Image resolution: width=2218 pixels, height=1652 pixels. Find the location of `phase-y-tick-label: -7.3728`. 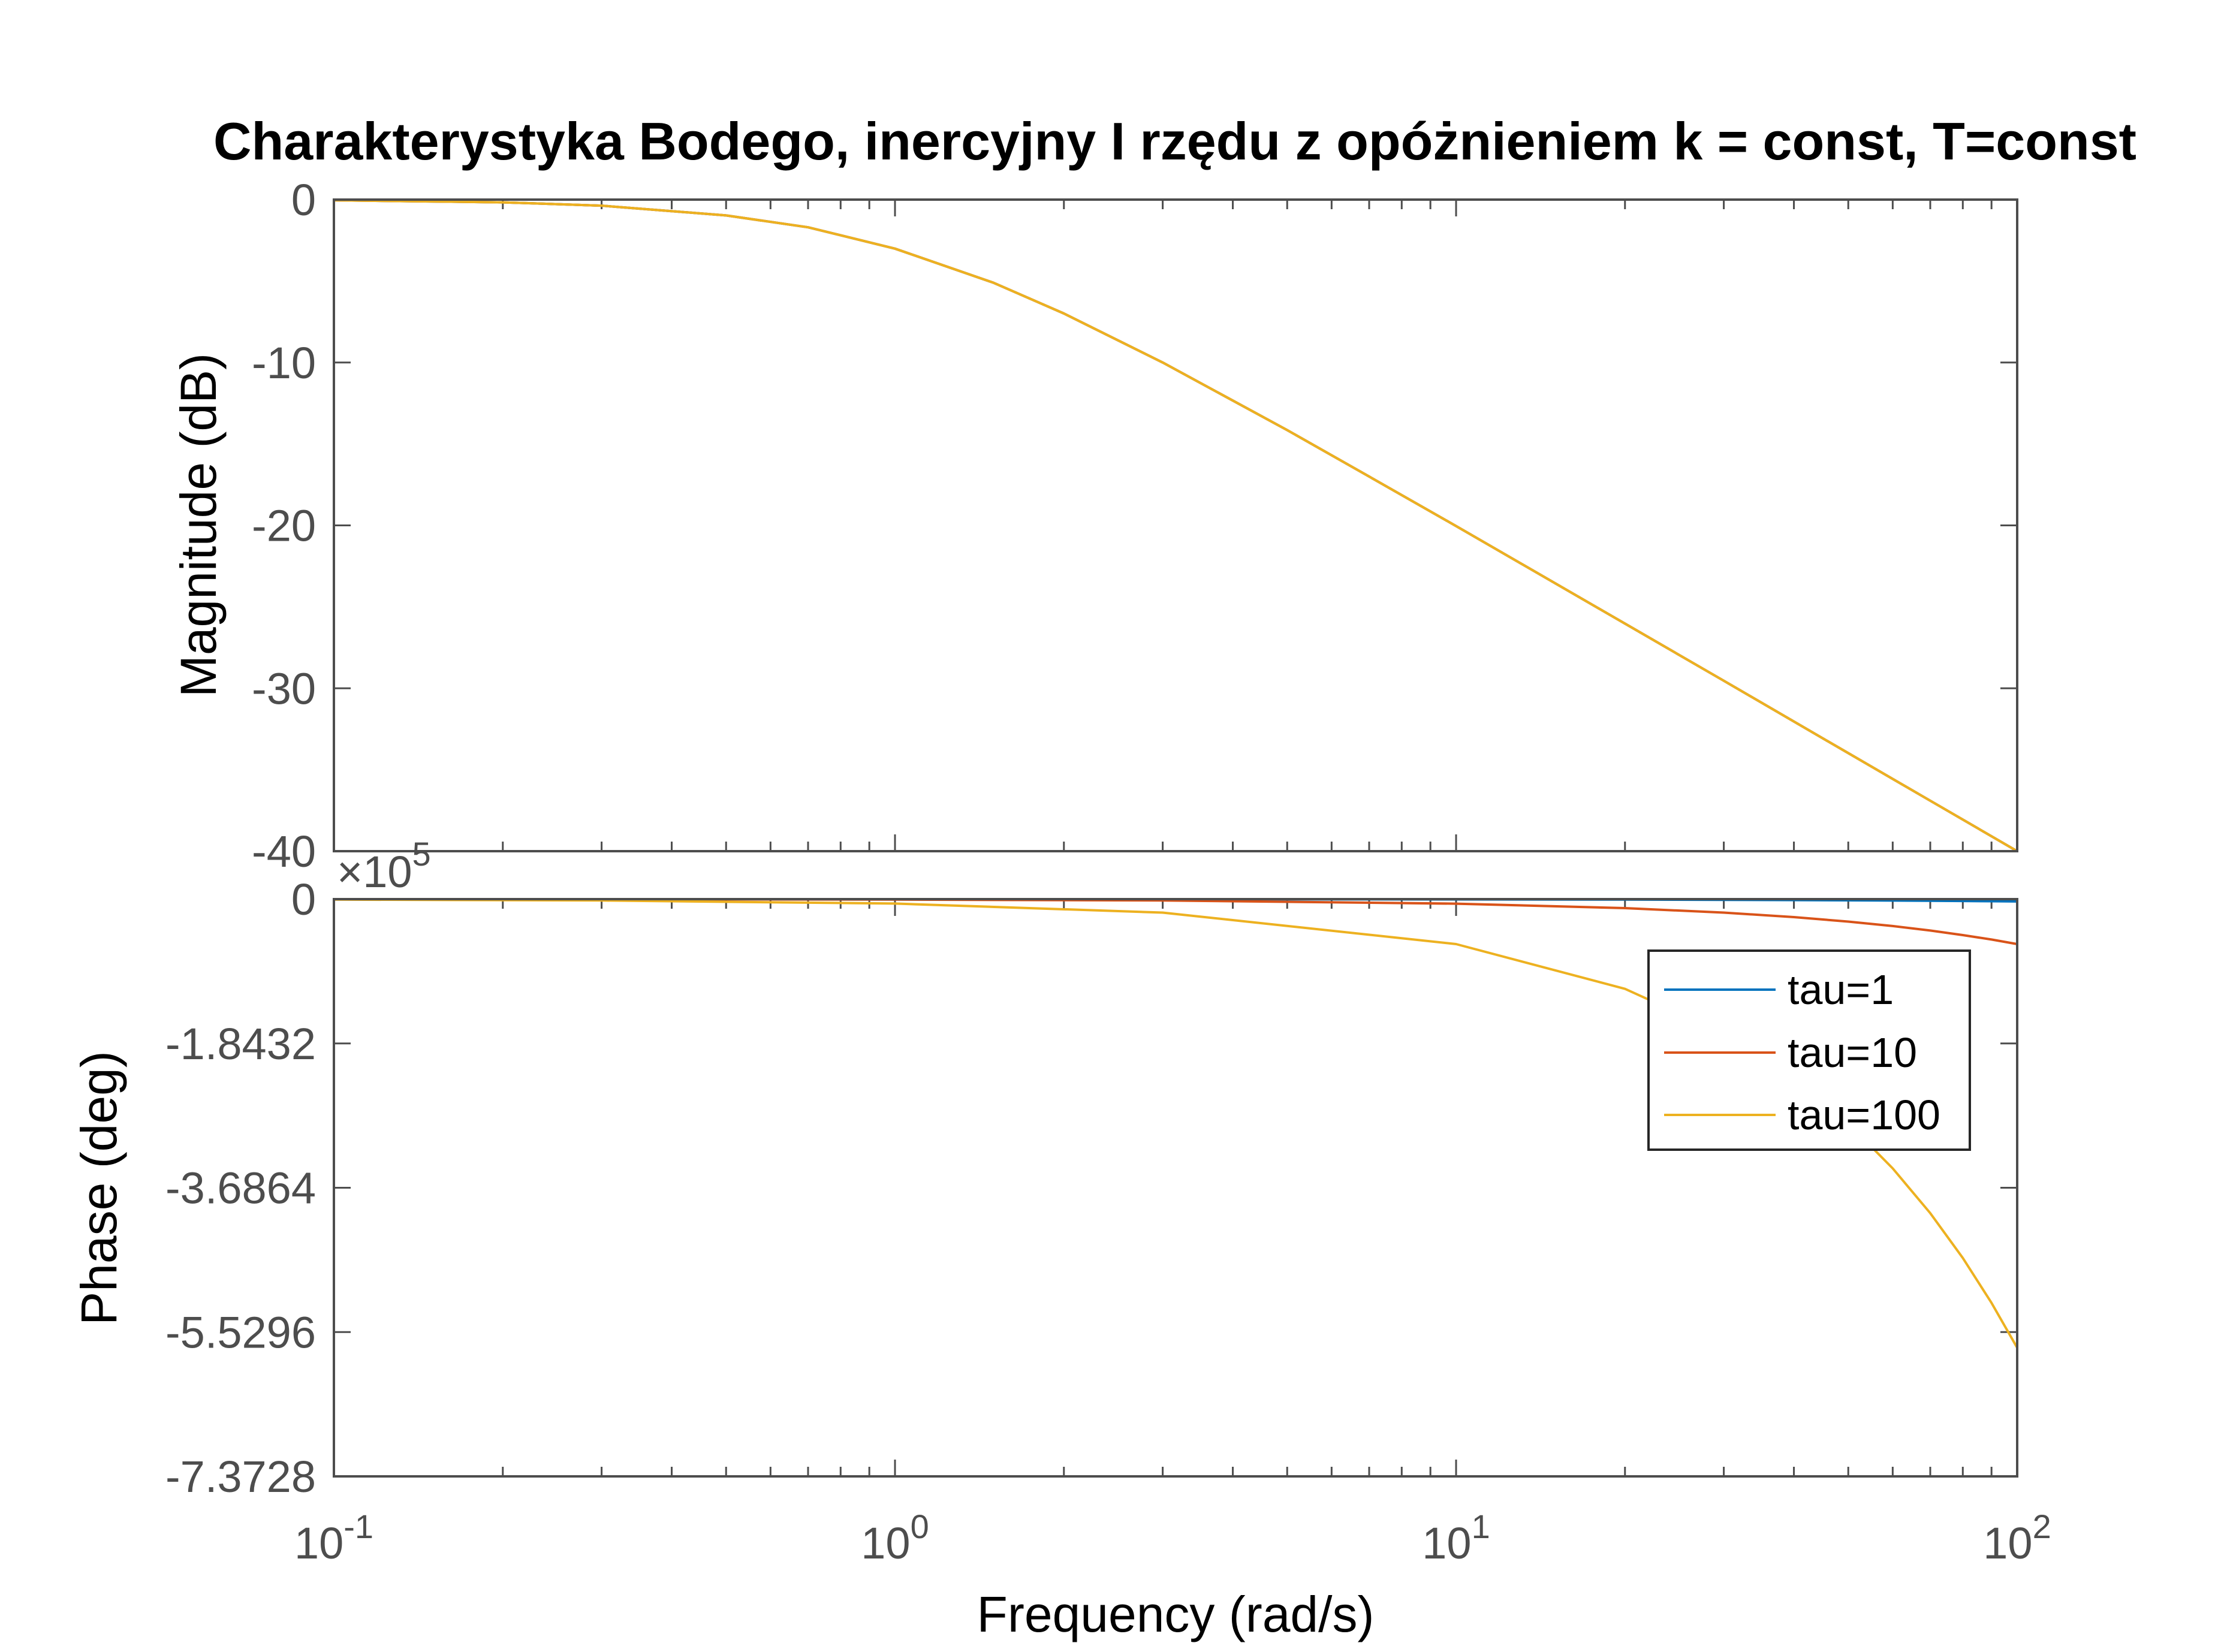

phase-y-tick-label: -7.3728 is located at coordinates (240, 1477).